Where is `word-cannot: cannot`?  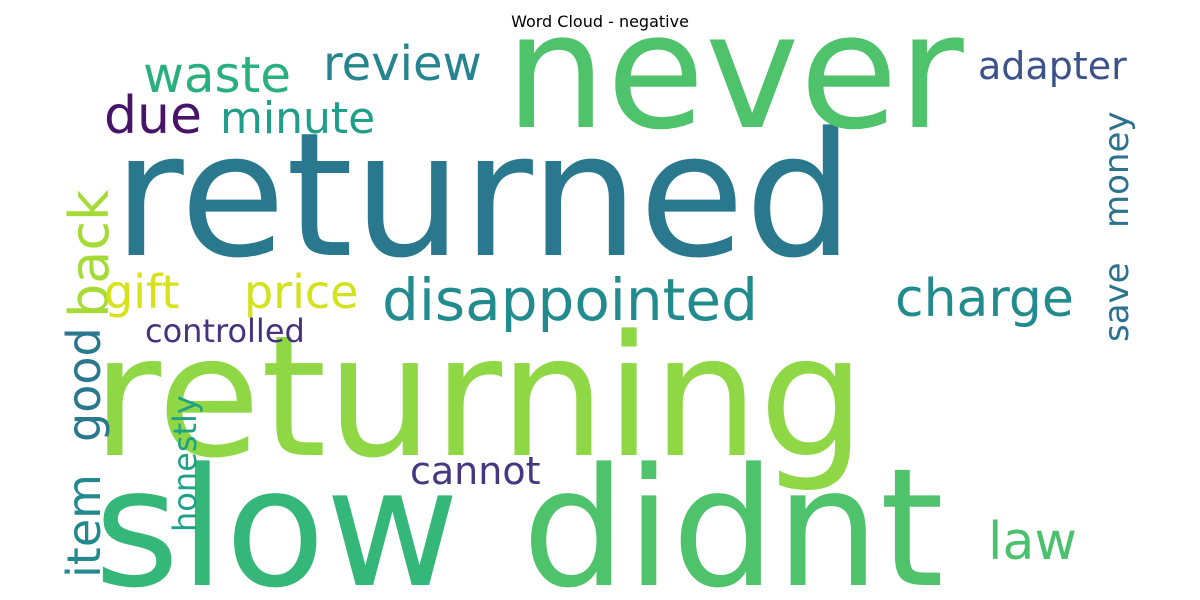 word-cannot: cannot is located at coordinates (475, 471).